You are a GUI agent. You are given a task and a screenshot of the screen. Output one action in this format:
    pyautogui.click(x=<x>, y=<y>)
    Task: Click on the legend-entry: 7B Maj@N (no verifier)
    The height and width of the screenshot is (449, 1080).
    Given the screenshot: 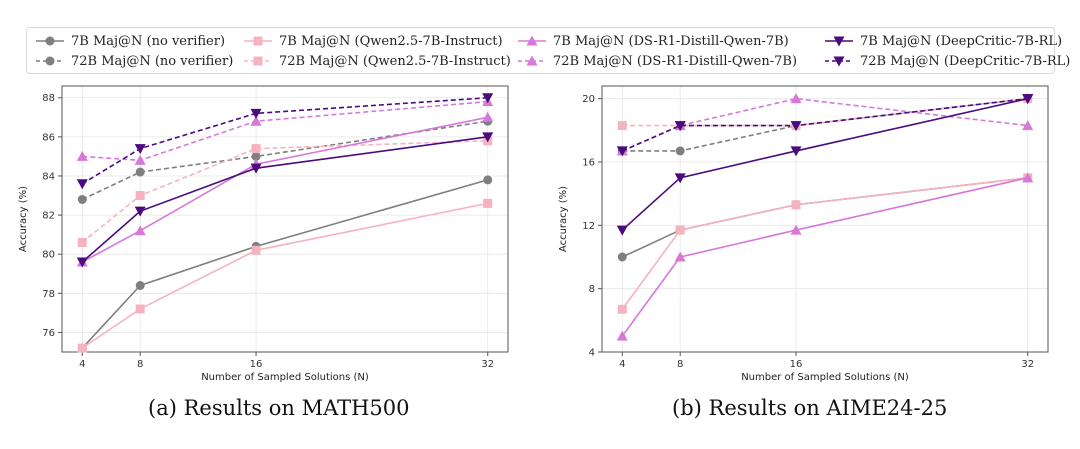 What is the action you would take?
    pyautogui.click(x=130, y=41)
    